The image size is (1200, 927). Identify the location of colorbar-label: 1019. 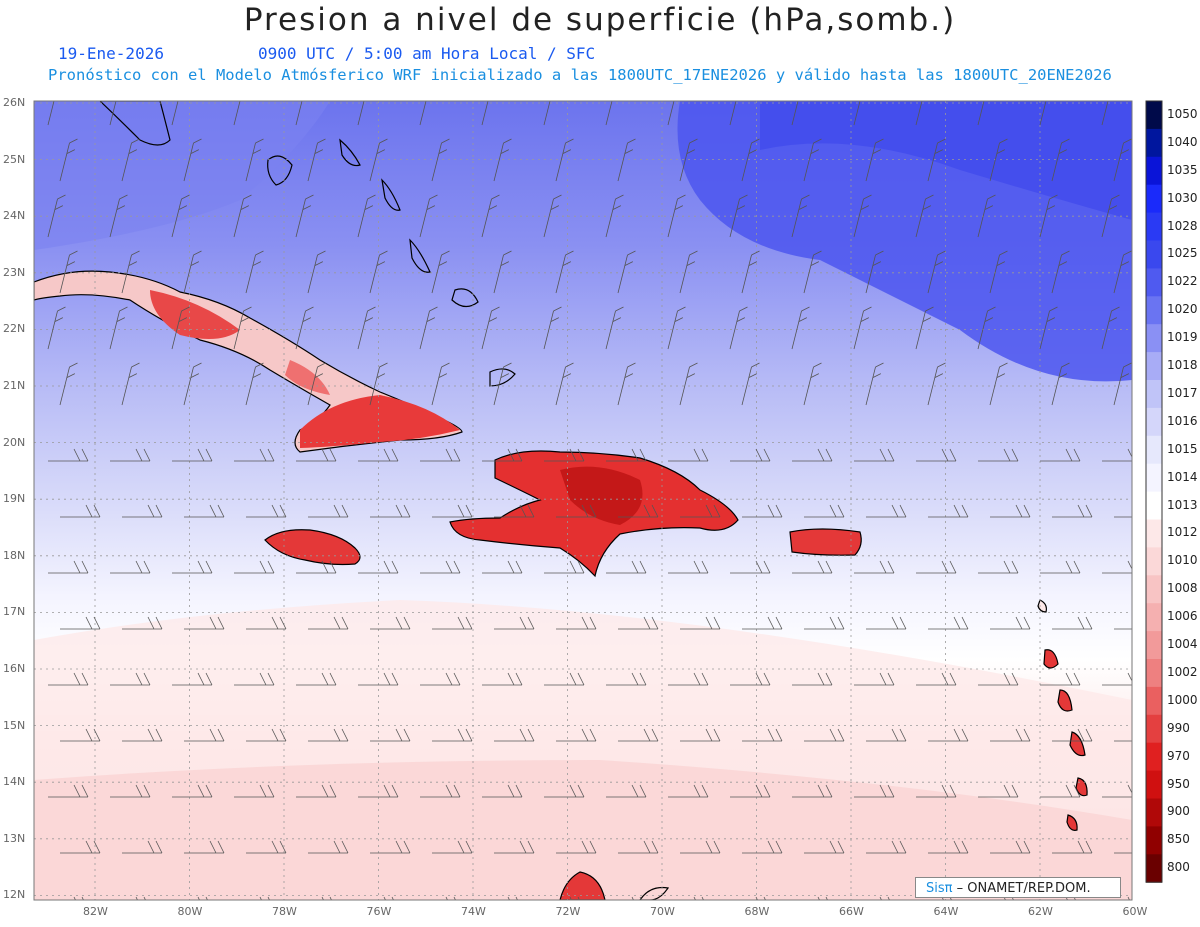
(1182, 337).